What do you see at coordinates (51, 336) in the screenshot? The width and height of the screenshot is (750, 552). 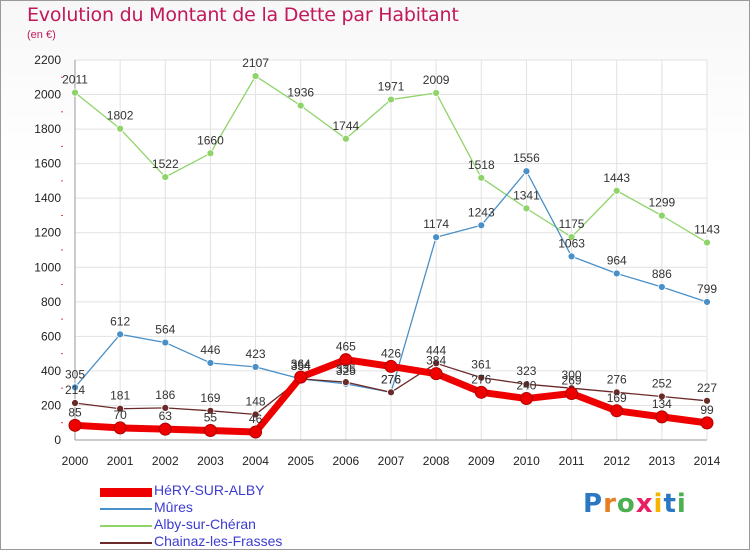 I see `y-tick-label: 600` at bounding box center [51, 336].